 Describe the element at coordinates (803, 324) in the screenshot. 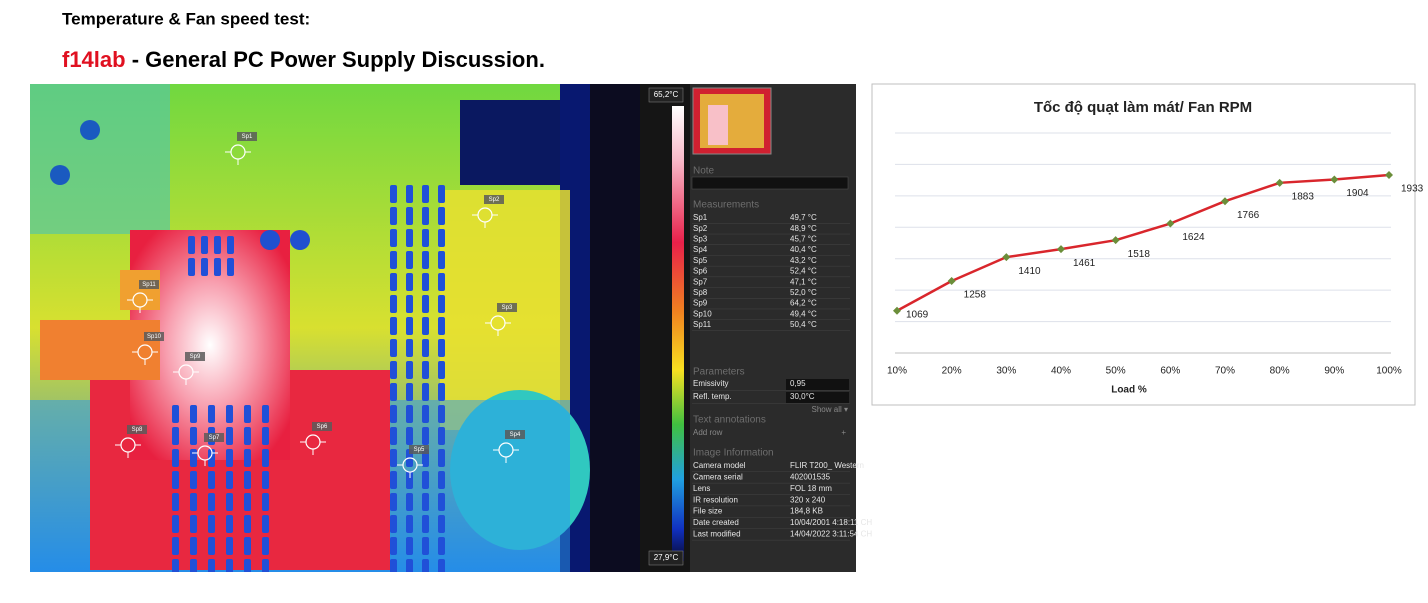

I see `measurement-value: 50,4 °C` at that location.